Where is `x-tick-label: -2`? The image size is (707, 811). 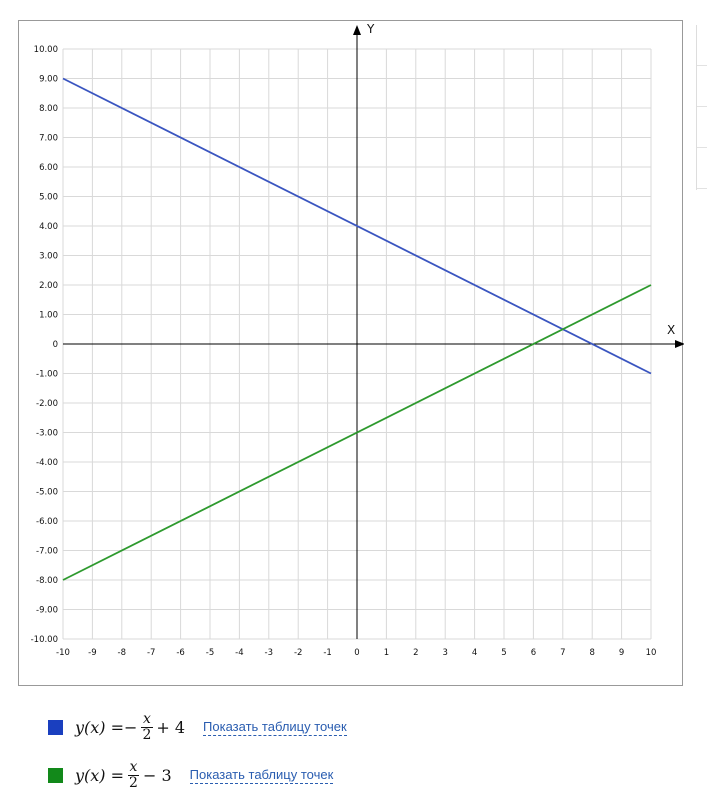 x-tick-label: -2 is located at coordinates (298, 653).